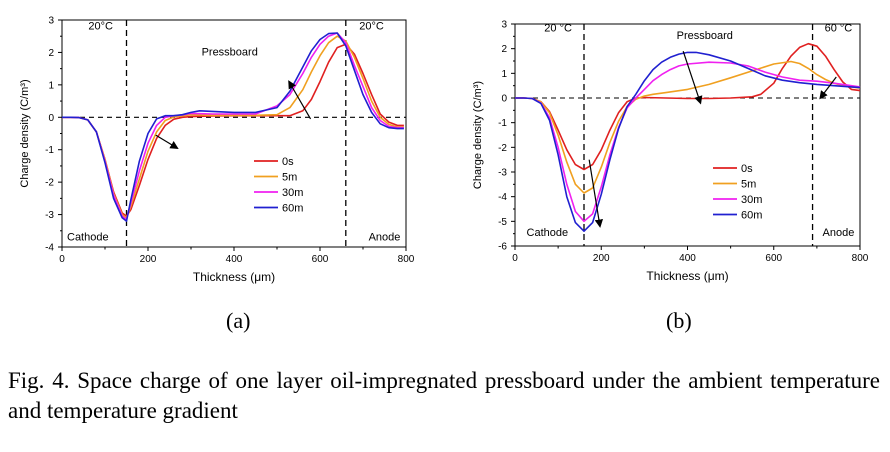  I want to click on y-tick-label: -5, so click(502, 222).